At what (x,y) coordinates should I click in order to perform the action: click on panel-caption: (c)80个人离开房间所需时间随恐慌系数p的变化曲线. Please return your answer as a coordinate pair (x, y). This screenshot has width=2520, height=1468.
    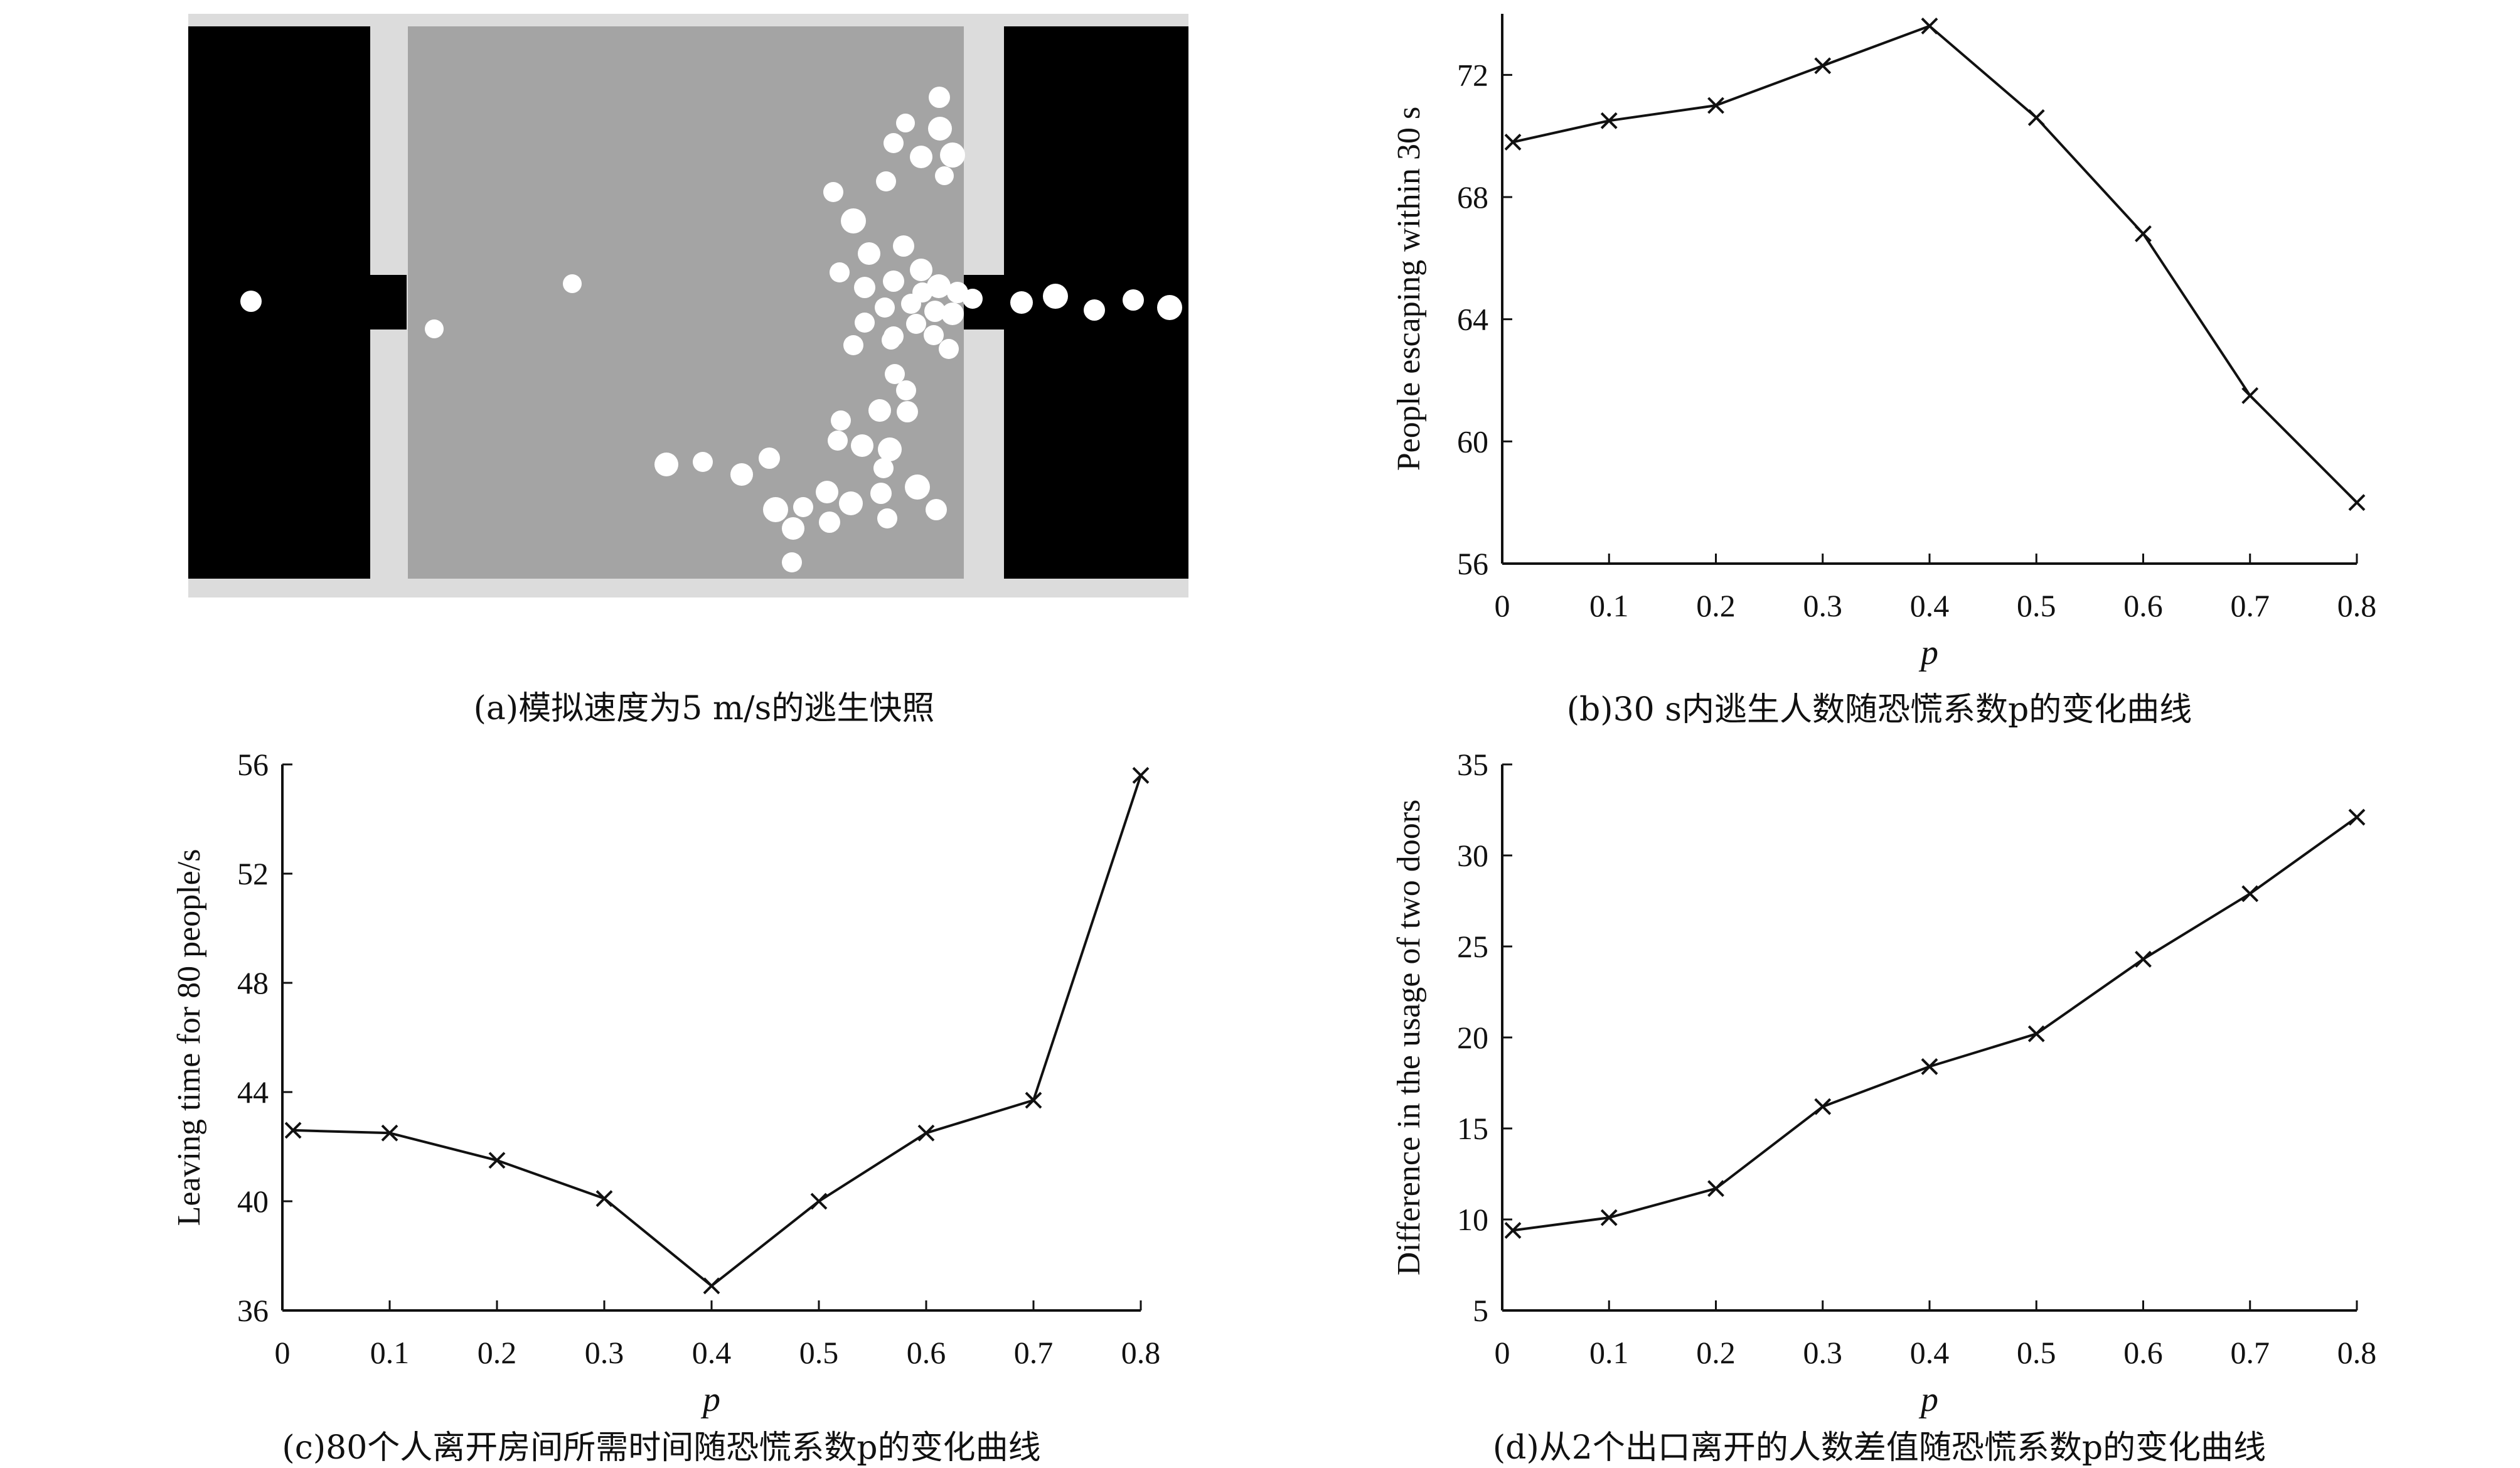
    Looking at the image, I should click on (661, 1448).